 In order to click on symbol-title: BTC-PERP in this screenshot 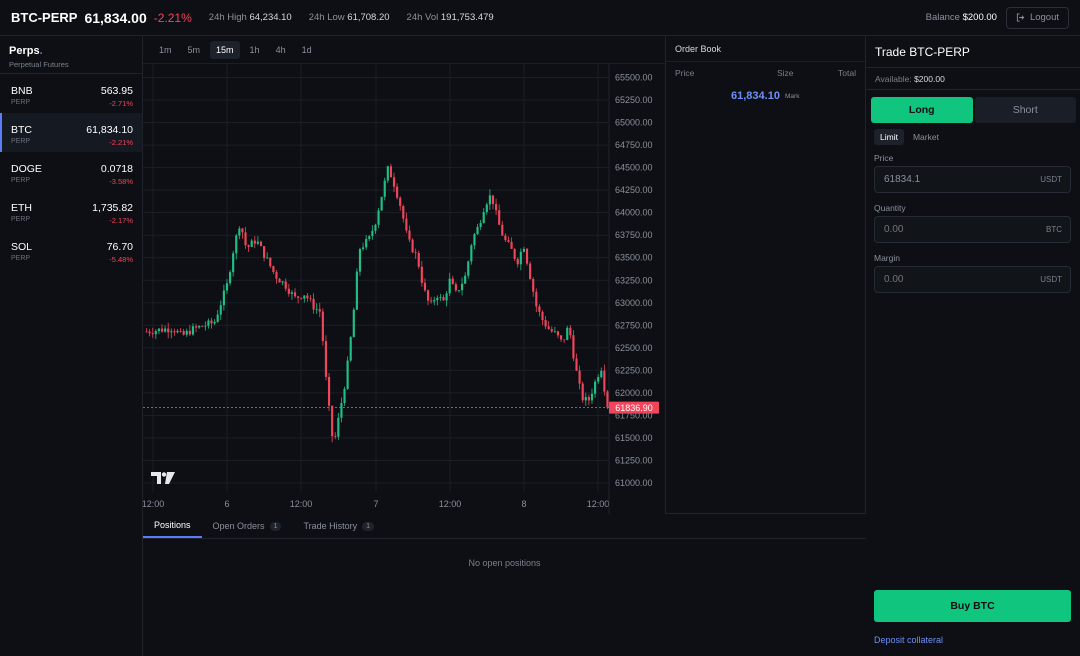, I will do `click(44, 17)`.